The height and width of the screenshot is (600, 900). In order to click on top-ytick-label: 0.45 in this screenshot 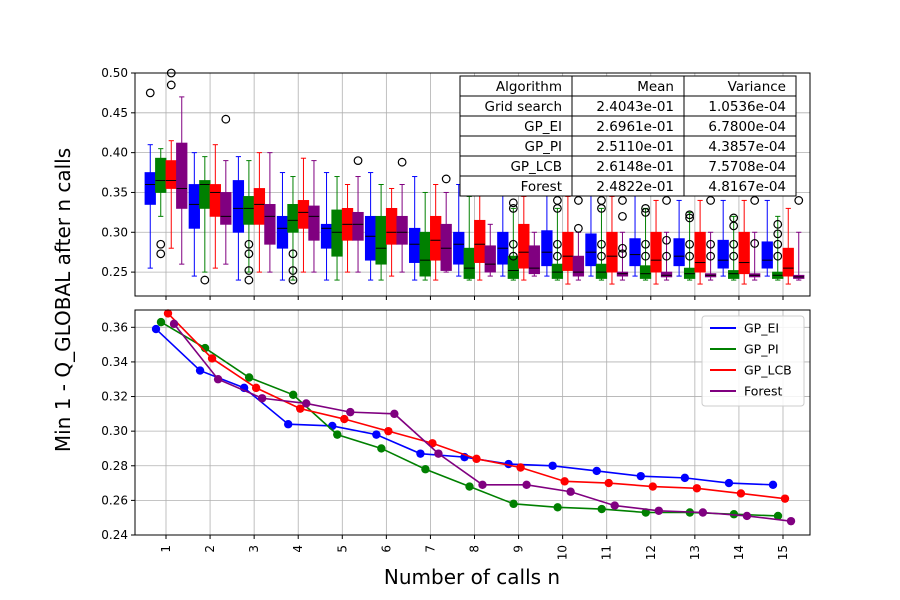, I will do `click(114, 113)`.